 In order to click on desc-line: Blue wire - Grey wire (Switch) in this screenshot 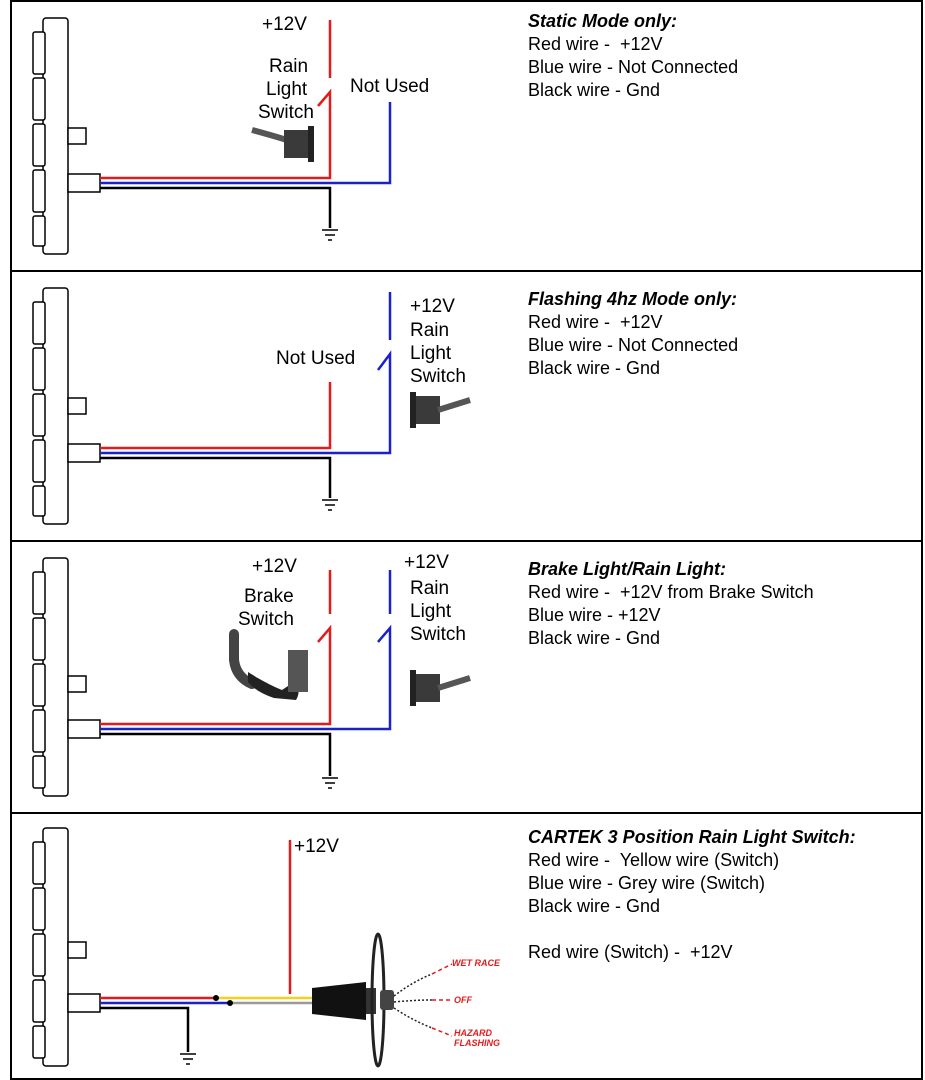, I will do `click(647, 883)`.